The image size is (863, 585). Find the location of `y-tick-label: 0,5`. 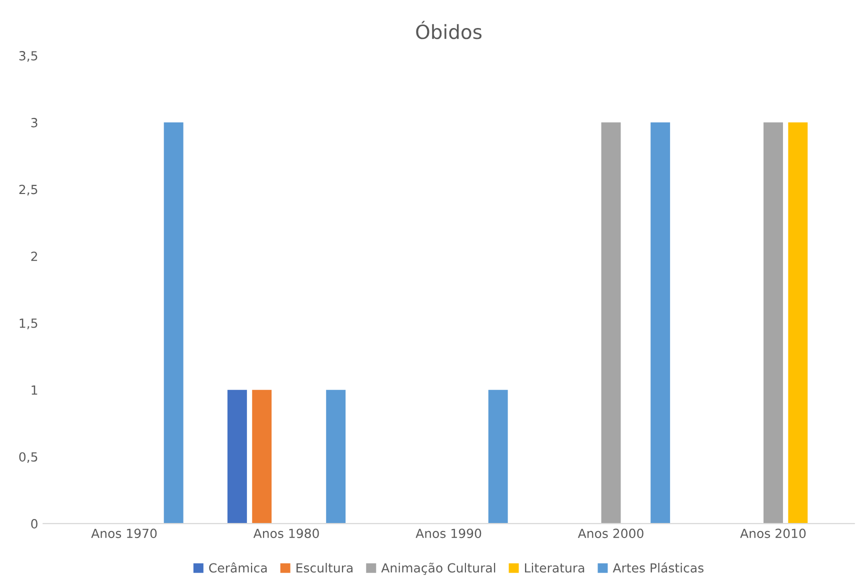

y-tick-label: 0,5 is located at coordinates (28, 457).